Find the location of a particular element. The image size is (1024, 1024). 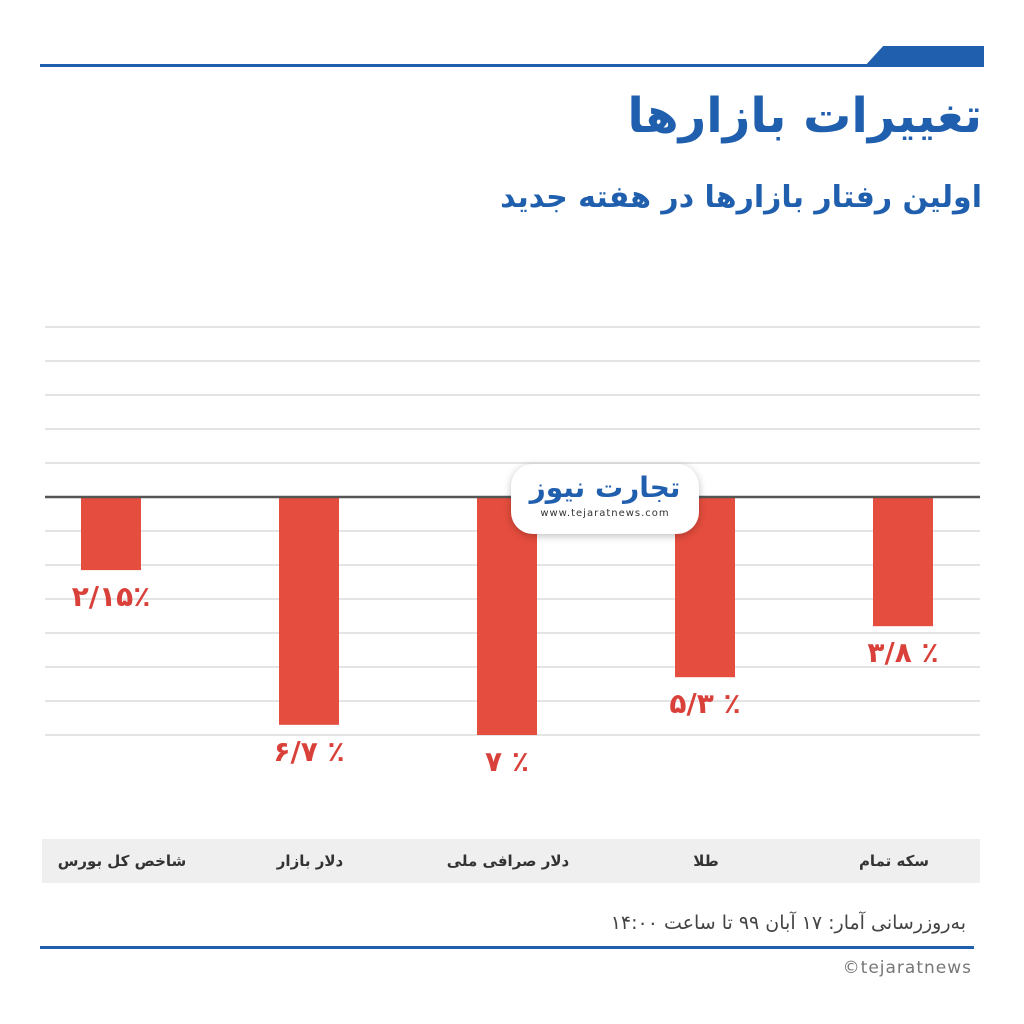

data-label: ۷ ٪ is located at coordinates (507, 761).